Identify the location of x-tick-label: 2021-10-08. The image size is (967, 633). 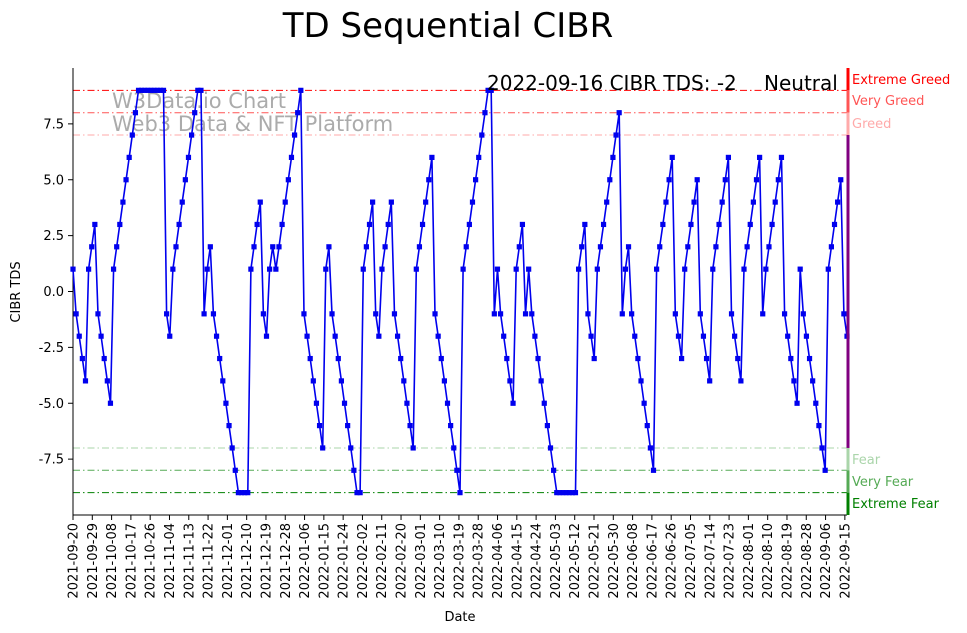
(112, 561).